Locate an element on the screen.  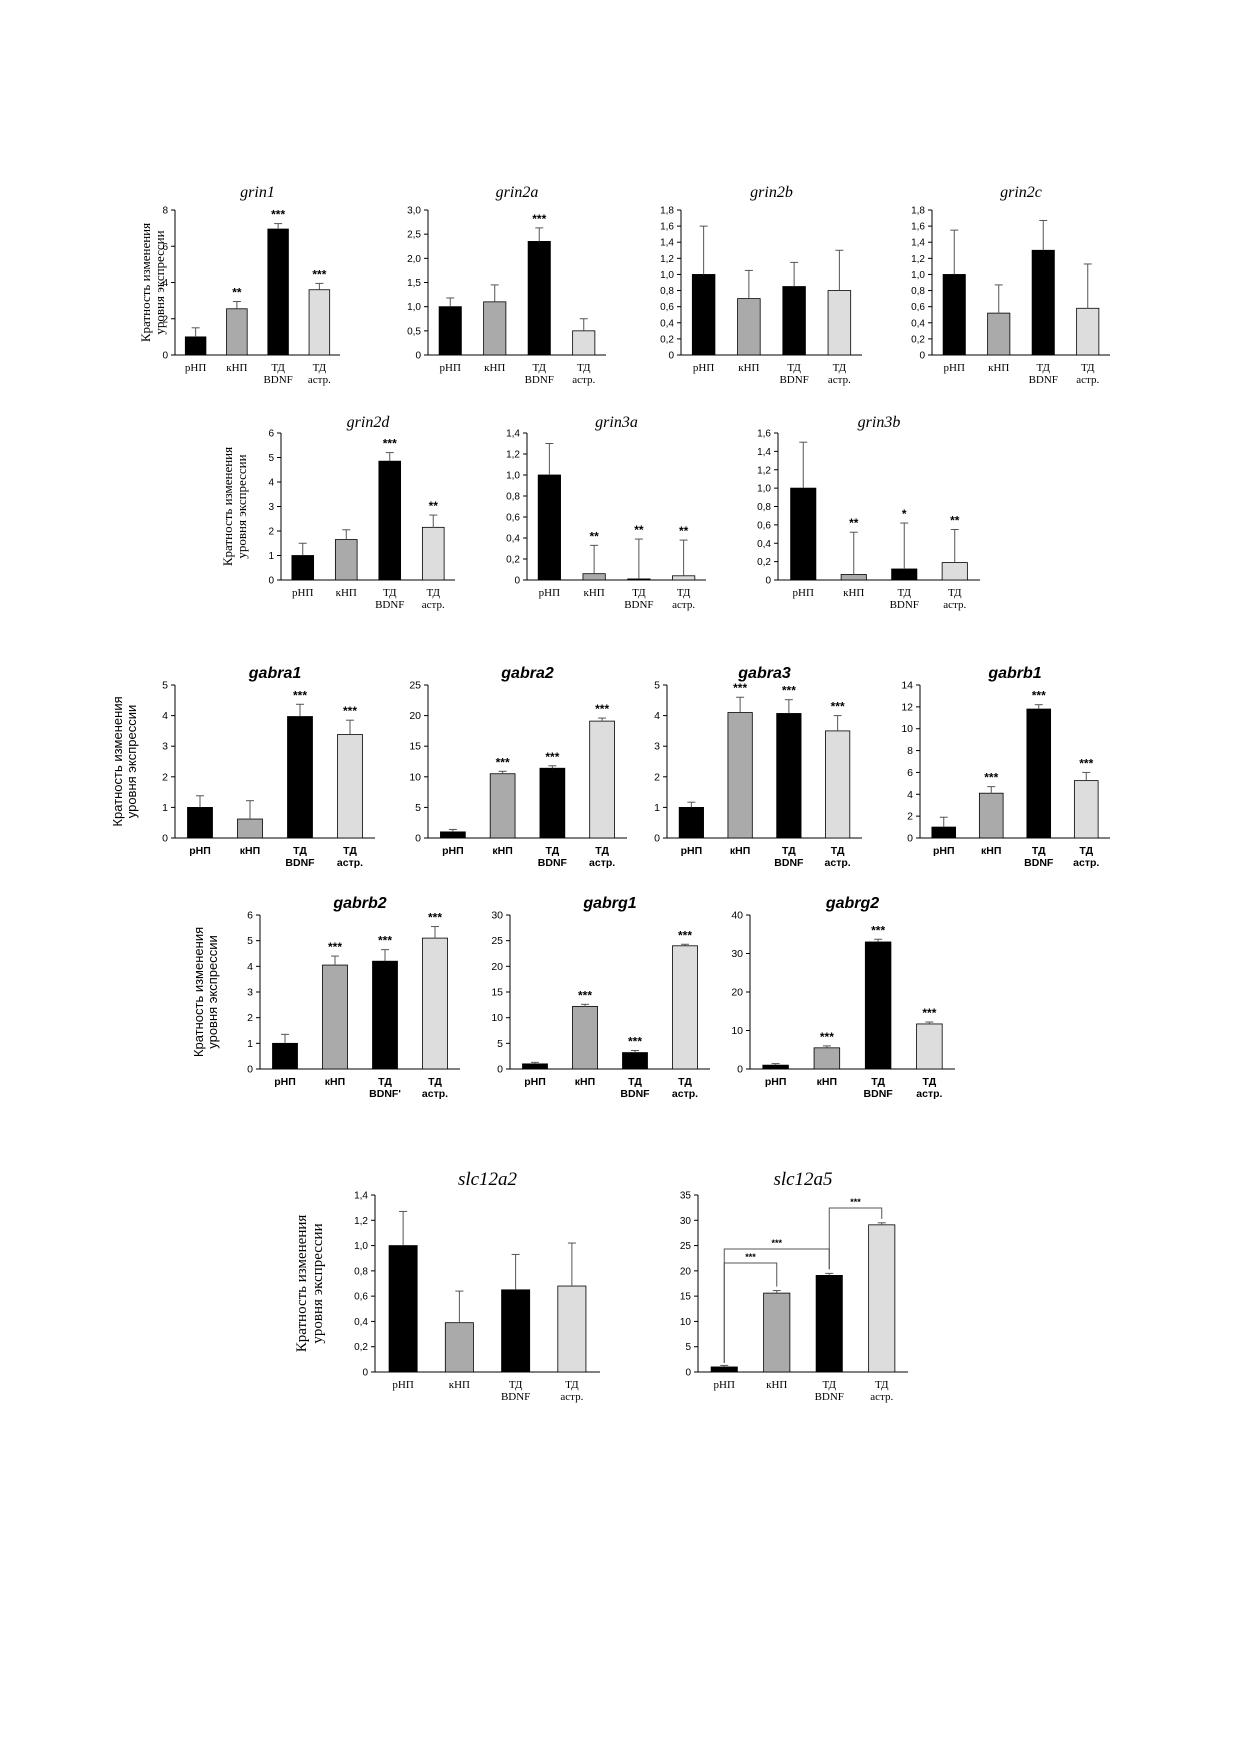
y-tick-label: 12 is located at coordinates (907, 707).